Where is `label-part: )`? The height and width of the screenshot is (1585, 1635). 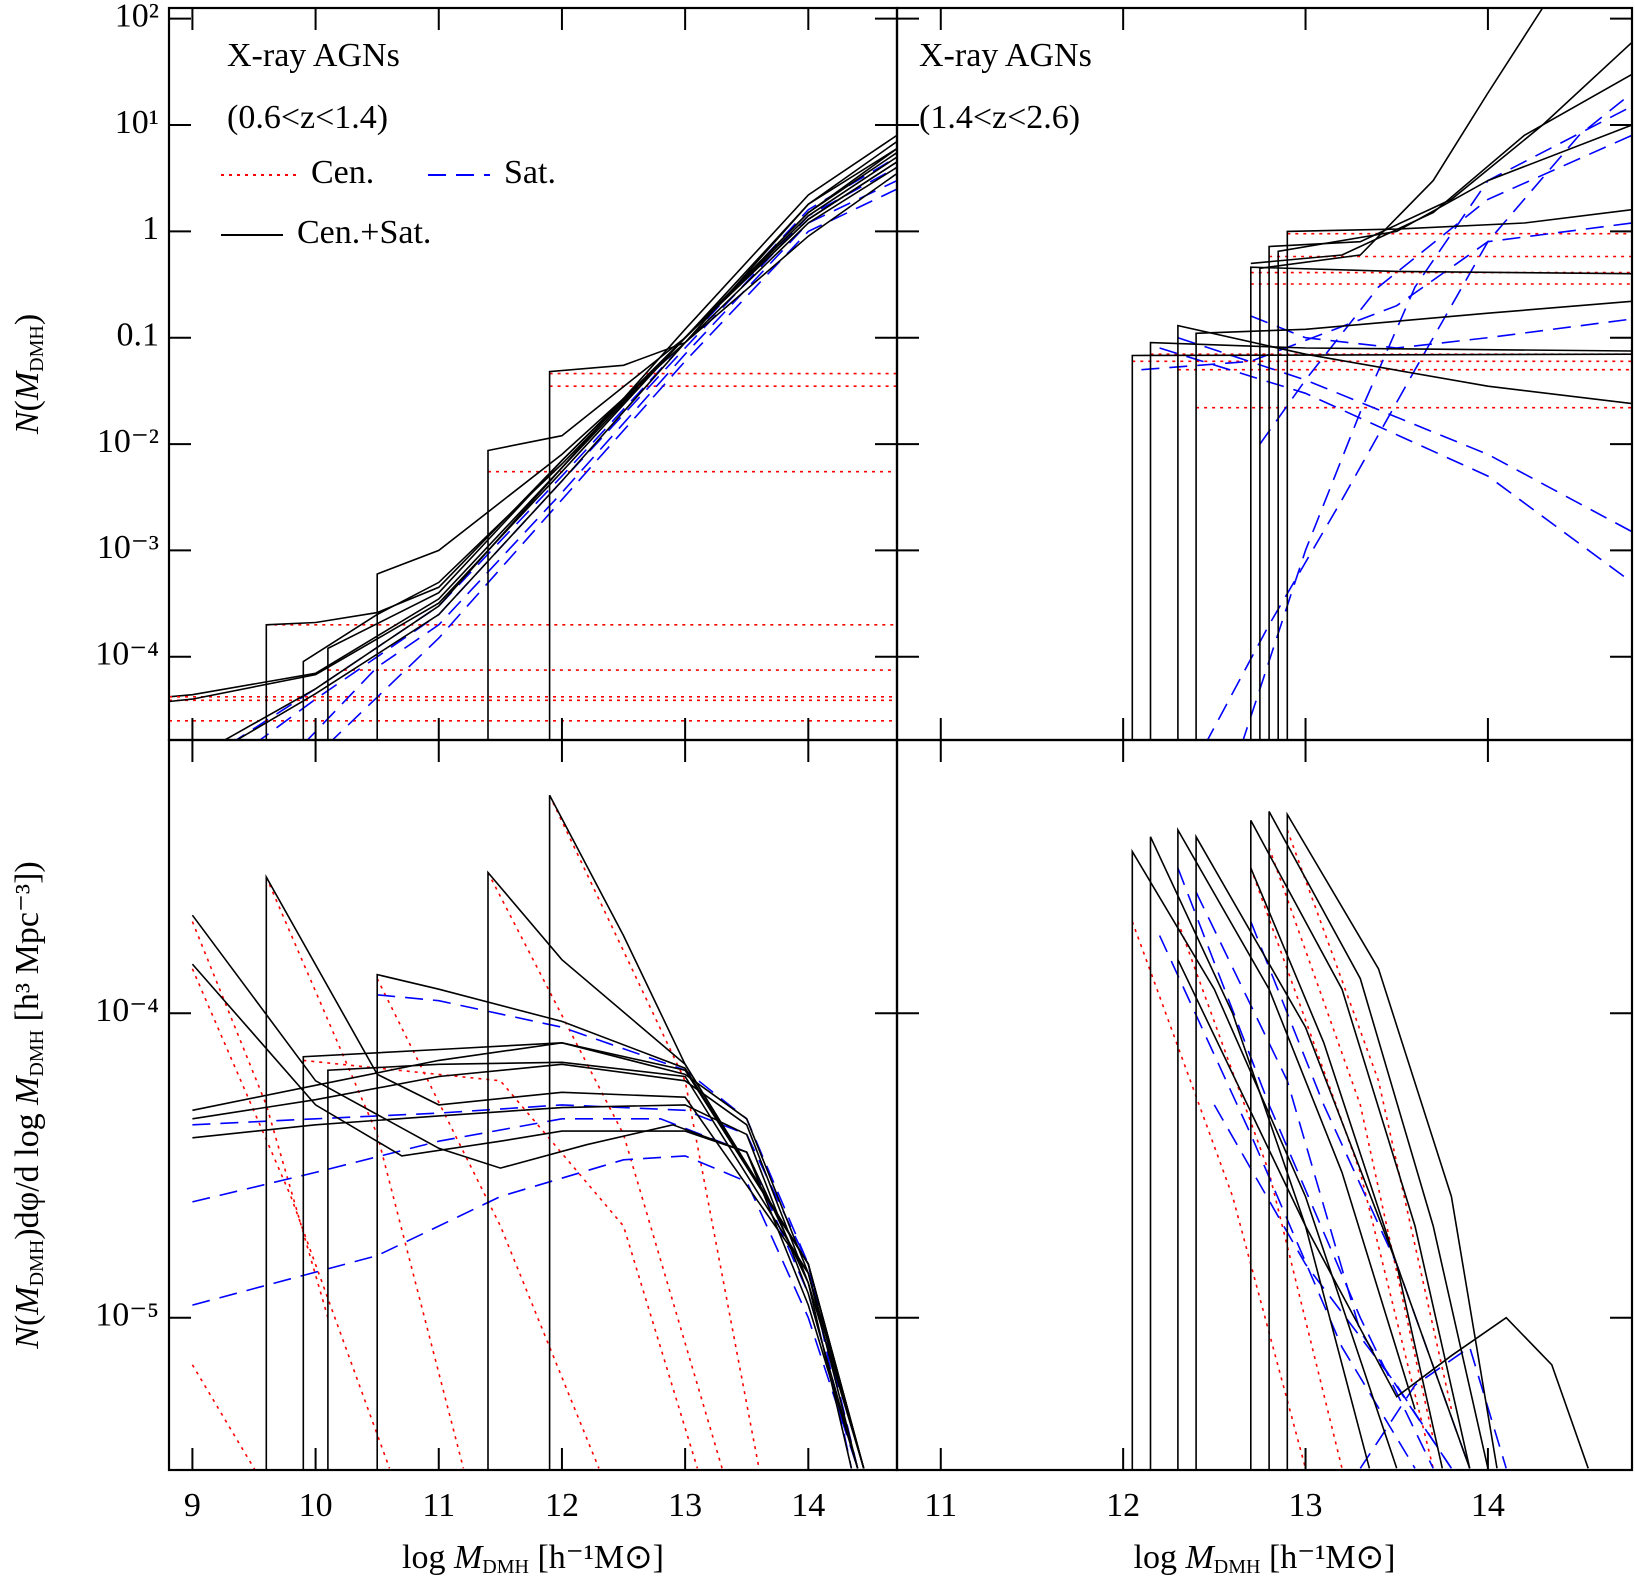 label-part: ) is located at coordinates (27, 319).